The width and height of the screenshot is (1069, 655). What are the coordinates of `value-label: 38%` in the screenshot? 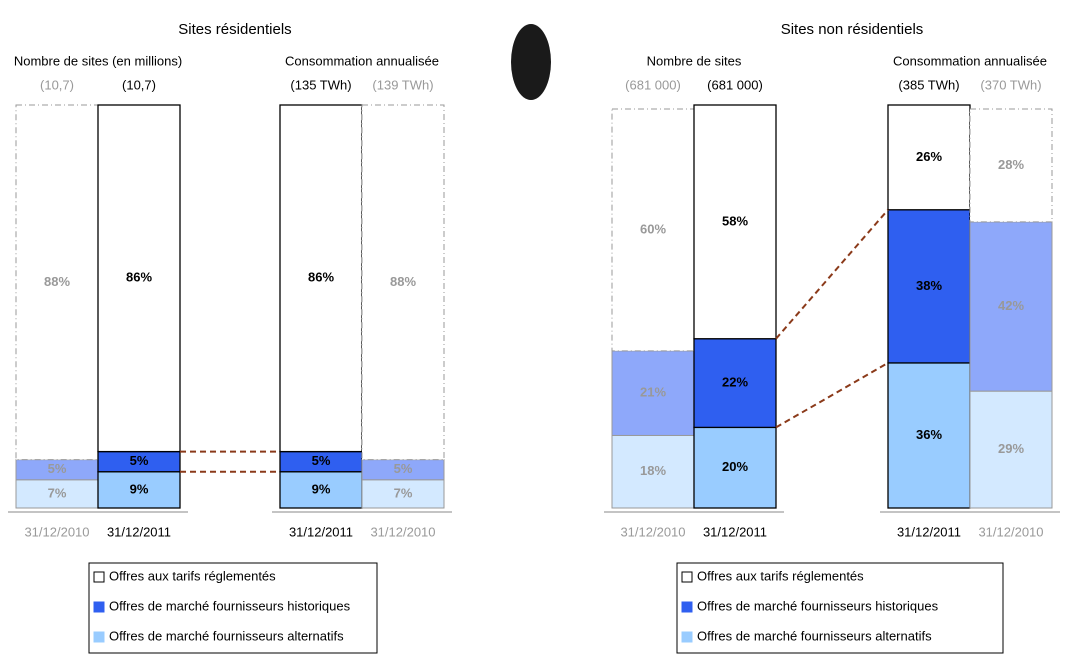 It's located at (929, 285).